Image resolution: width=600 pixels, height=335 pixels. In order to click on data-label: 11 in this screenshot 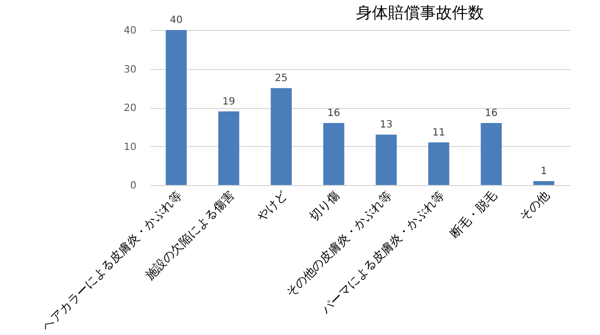, I will do `click(439, 132)`.